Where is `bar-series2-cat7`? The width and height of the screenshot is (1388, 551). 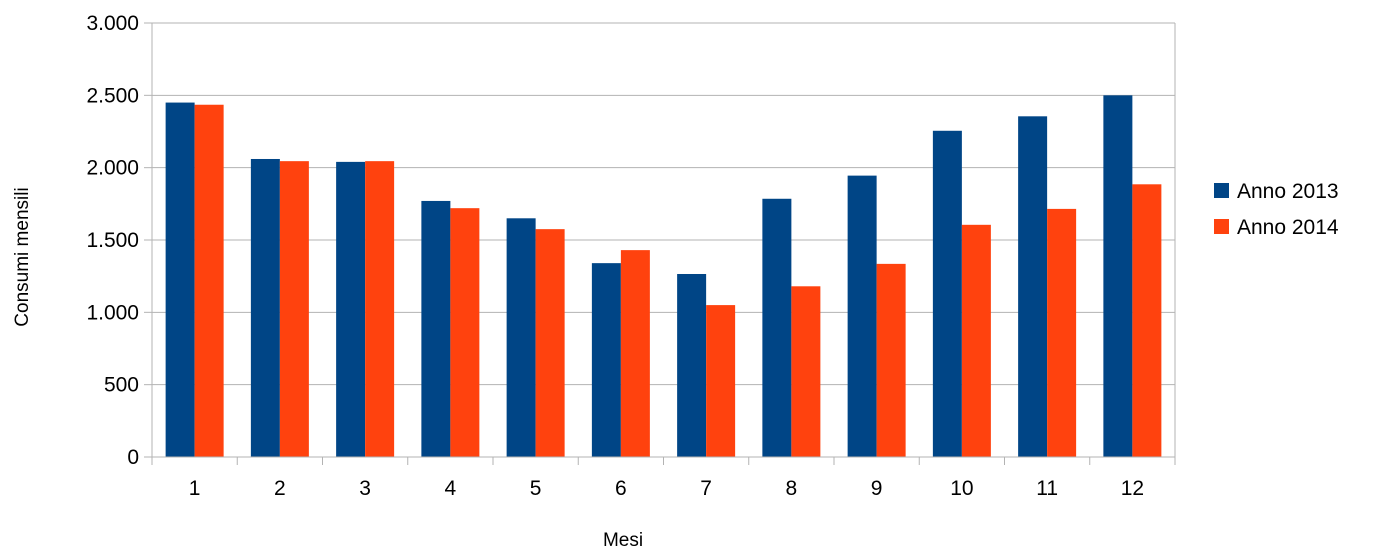
bar-series2-cat7 is located at coordinates (721, 381).